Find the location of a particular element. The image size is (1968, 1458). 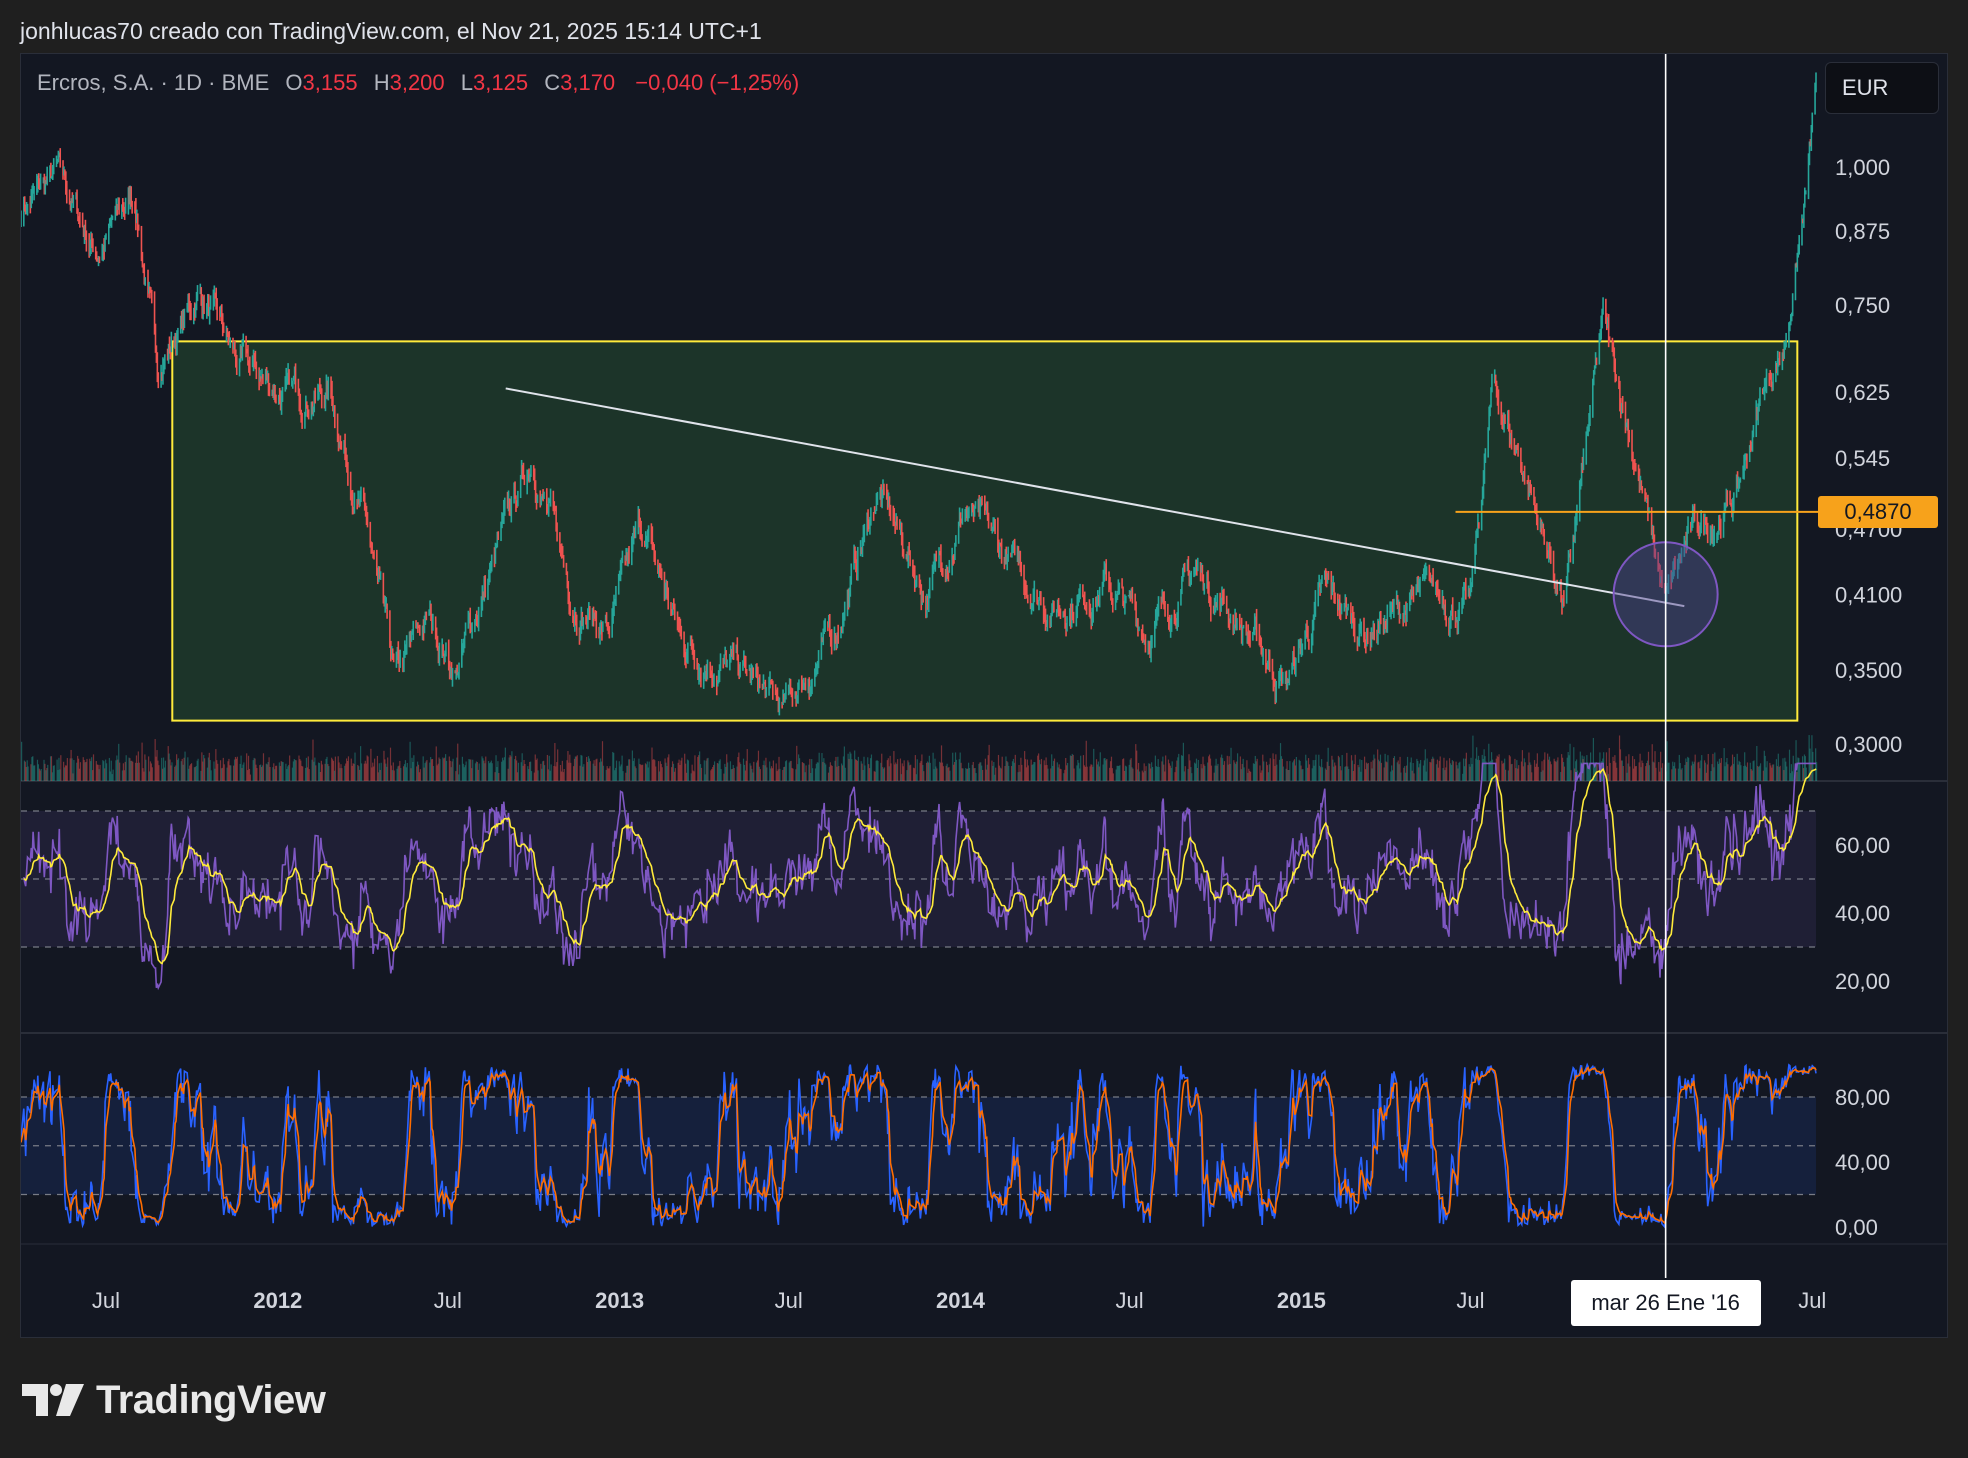

symbol-label: Ercros, S.A. · 1D · BME is located at coordinates (153, 82).